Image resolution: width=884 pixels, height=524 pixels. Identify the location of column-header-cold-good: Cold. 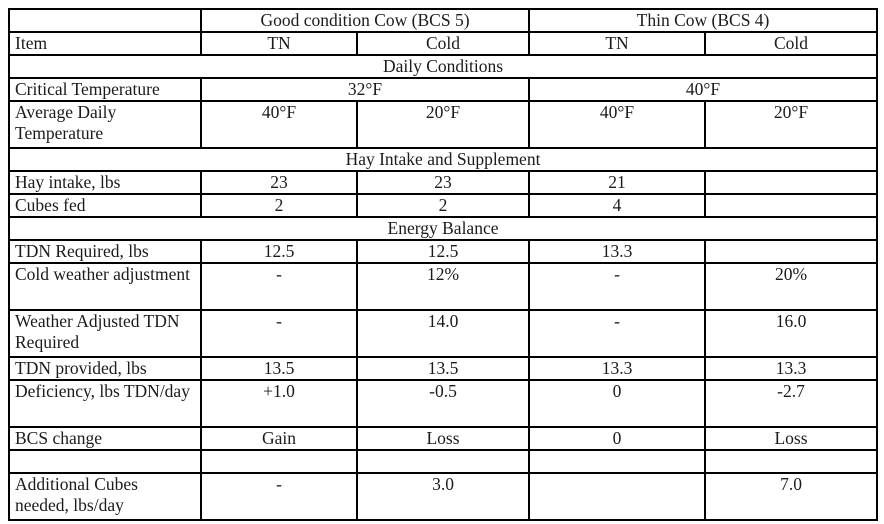
(443, 43).